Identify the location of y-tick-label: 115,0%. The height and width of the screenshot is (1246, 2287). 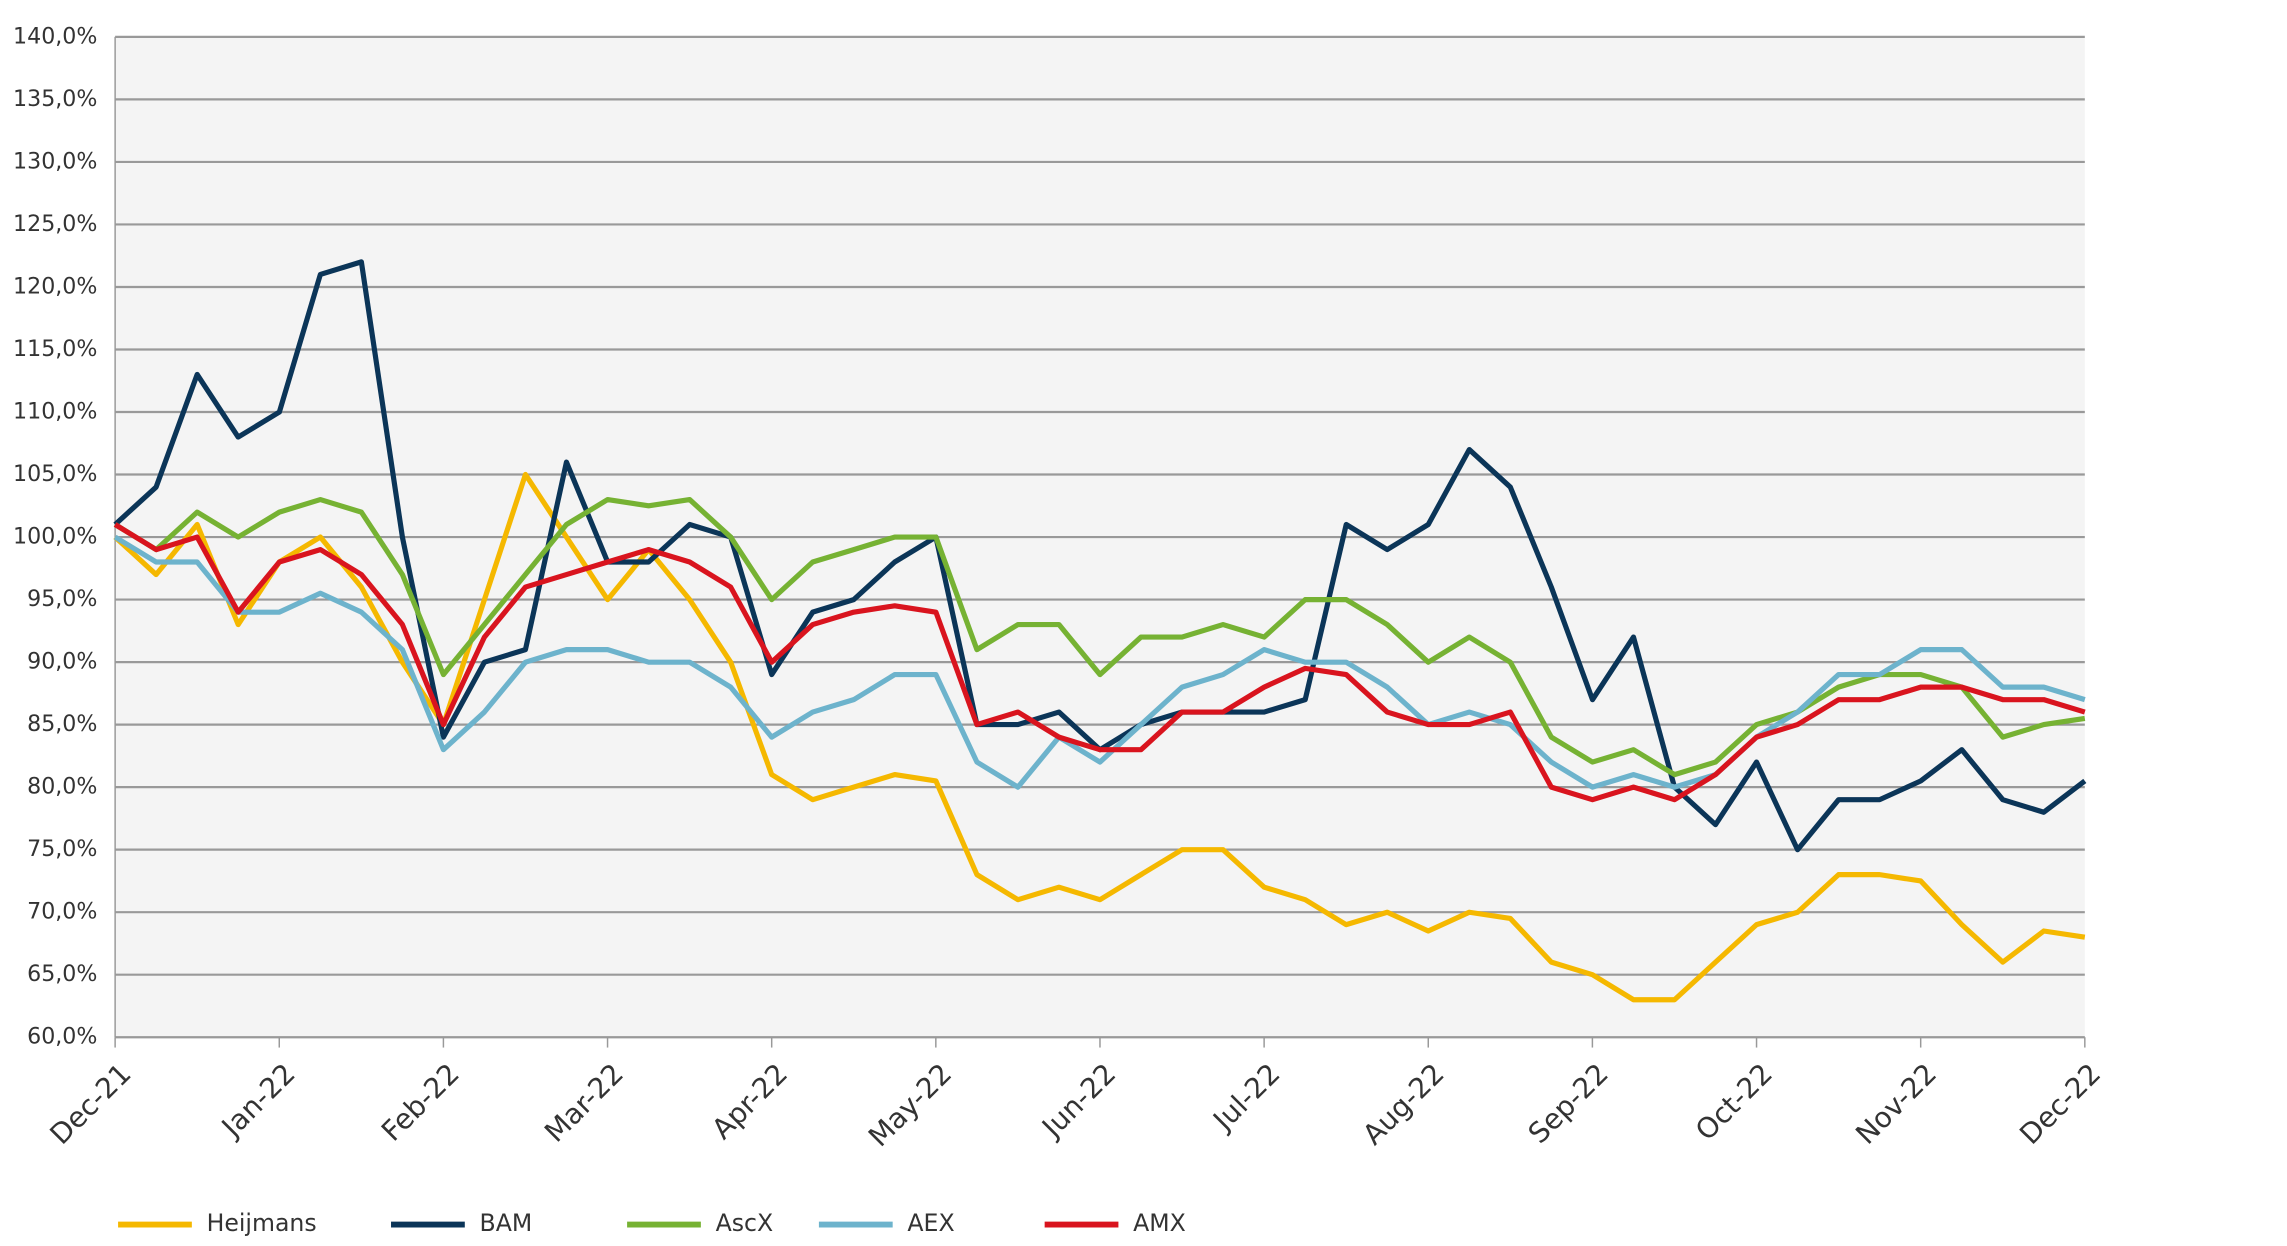
(55, 349).